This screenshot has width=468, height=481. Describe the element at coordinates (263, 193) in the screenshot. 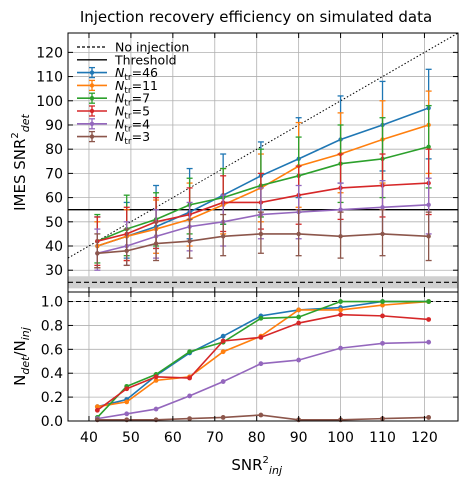

I see `top-series-line-N7` at that location.